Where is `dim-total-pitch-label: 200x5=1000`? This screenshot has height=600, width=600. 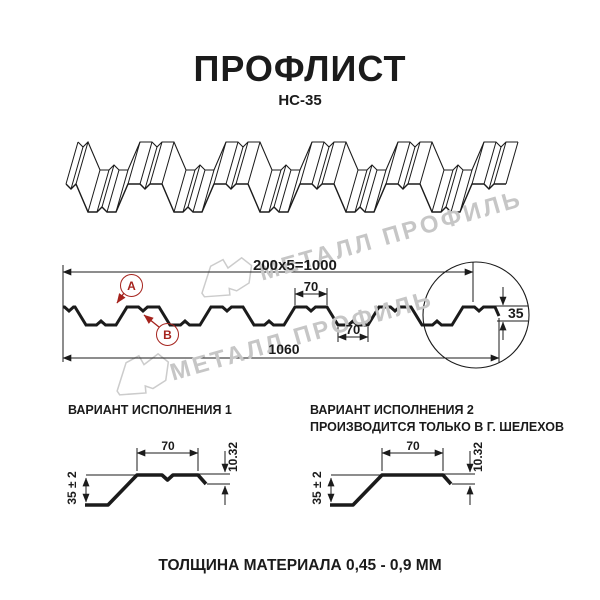 dim-total-pitch-label: 200x5=1000 is located at coordinates (295, 265).